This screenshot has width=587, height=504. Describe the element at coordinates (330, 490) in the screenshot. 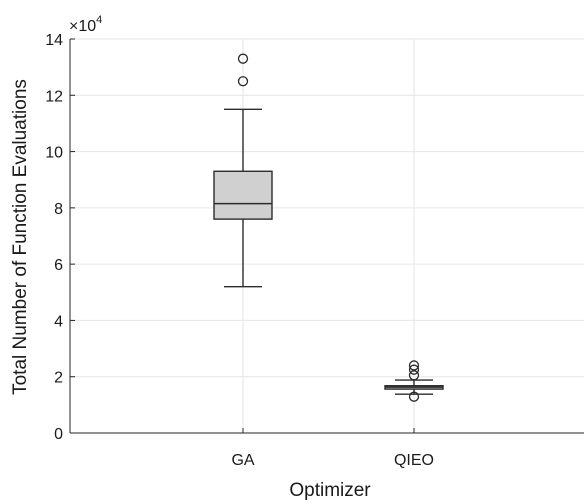

I see `x-axis-label: Optimizer` at that location.